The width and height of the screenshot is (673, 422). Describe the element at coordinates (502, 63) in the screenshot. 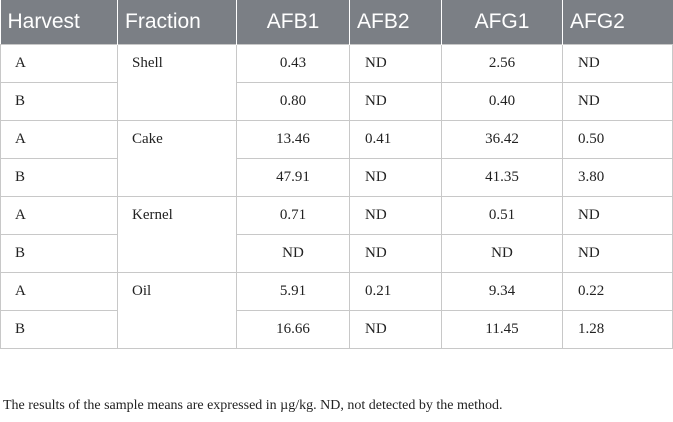

I see `cell-afg1: 2.56` at that location.